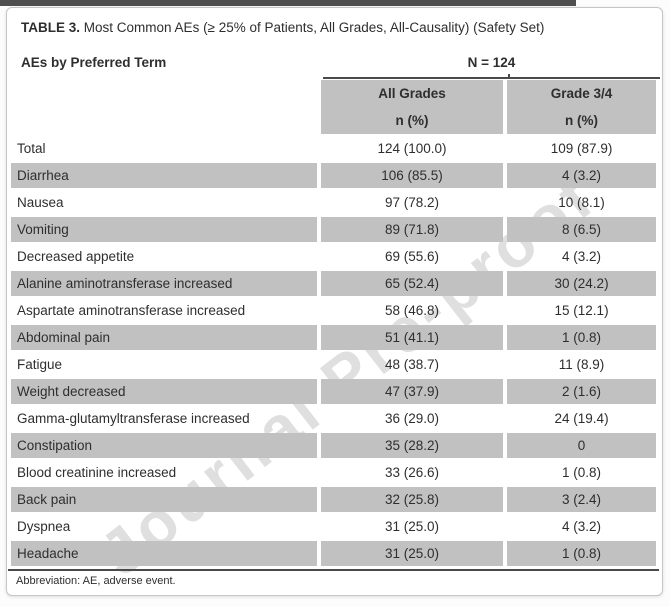 The height and width of the screenshot is (607, 670). What do you see at coordinates (581, 283) in the screenshot?
I see `grade-3-4-value-cell: 30 (24.2)` at bounding box center [581, 283].